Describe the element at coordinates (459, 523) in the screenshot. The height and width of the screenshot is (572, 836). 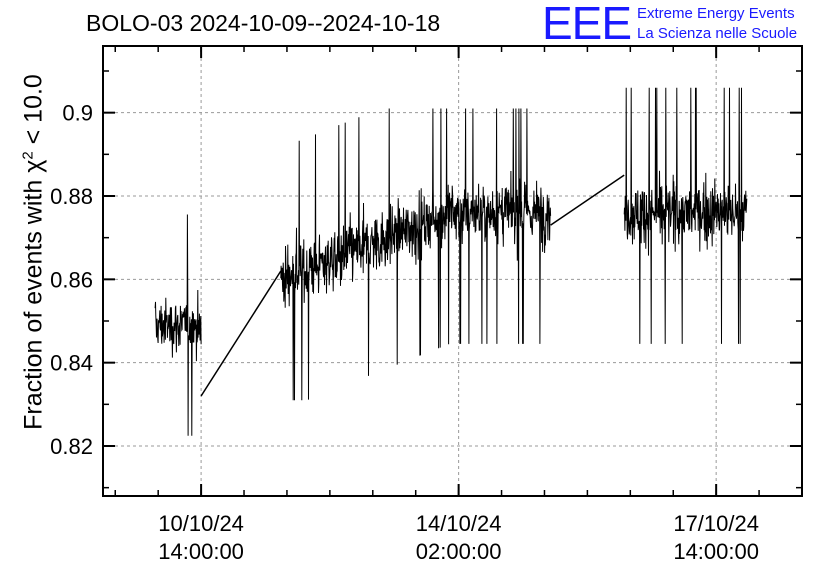
I see `x-tick-label: 14/10/24` at that location.